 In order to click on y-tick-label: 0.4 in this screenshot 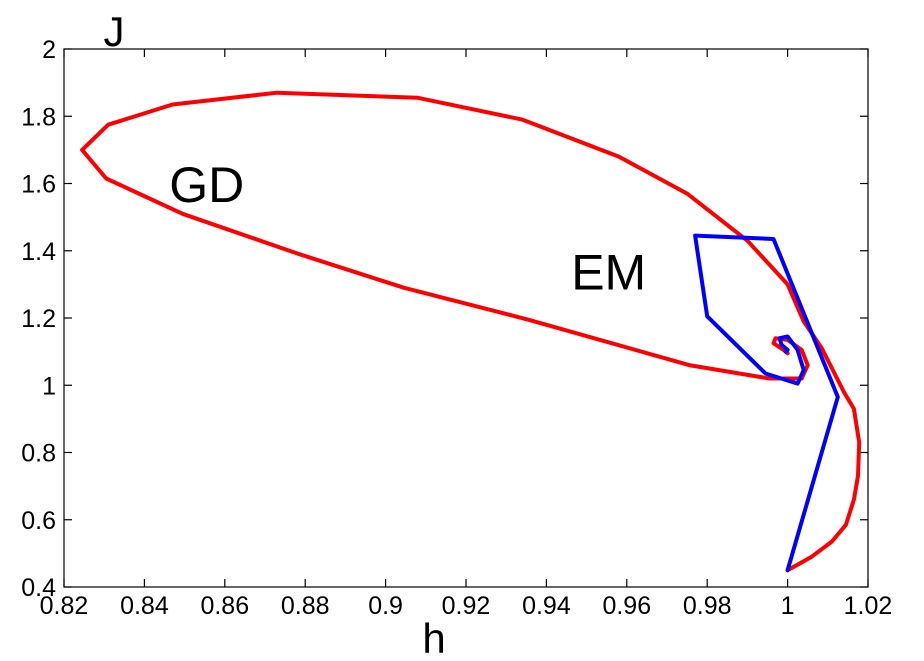, I will do `click(38, 588)`.